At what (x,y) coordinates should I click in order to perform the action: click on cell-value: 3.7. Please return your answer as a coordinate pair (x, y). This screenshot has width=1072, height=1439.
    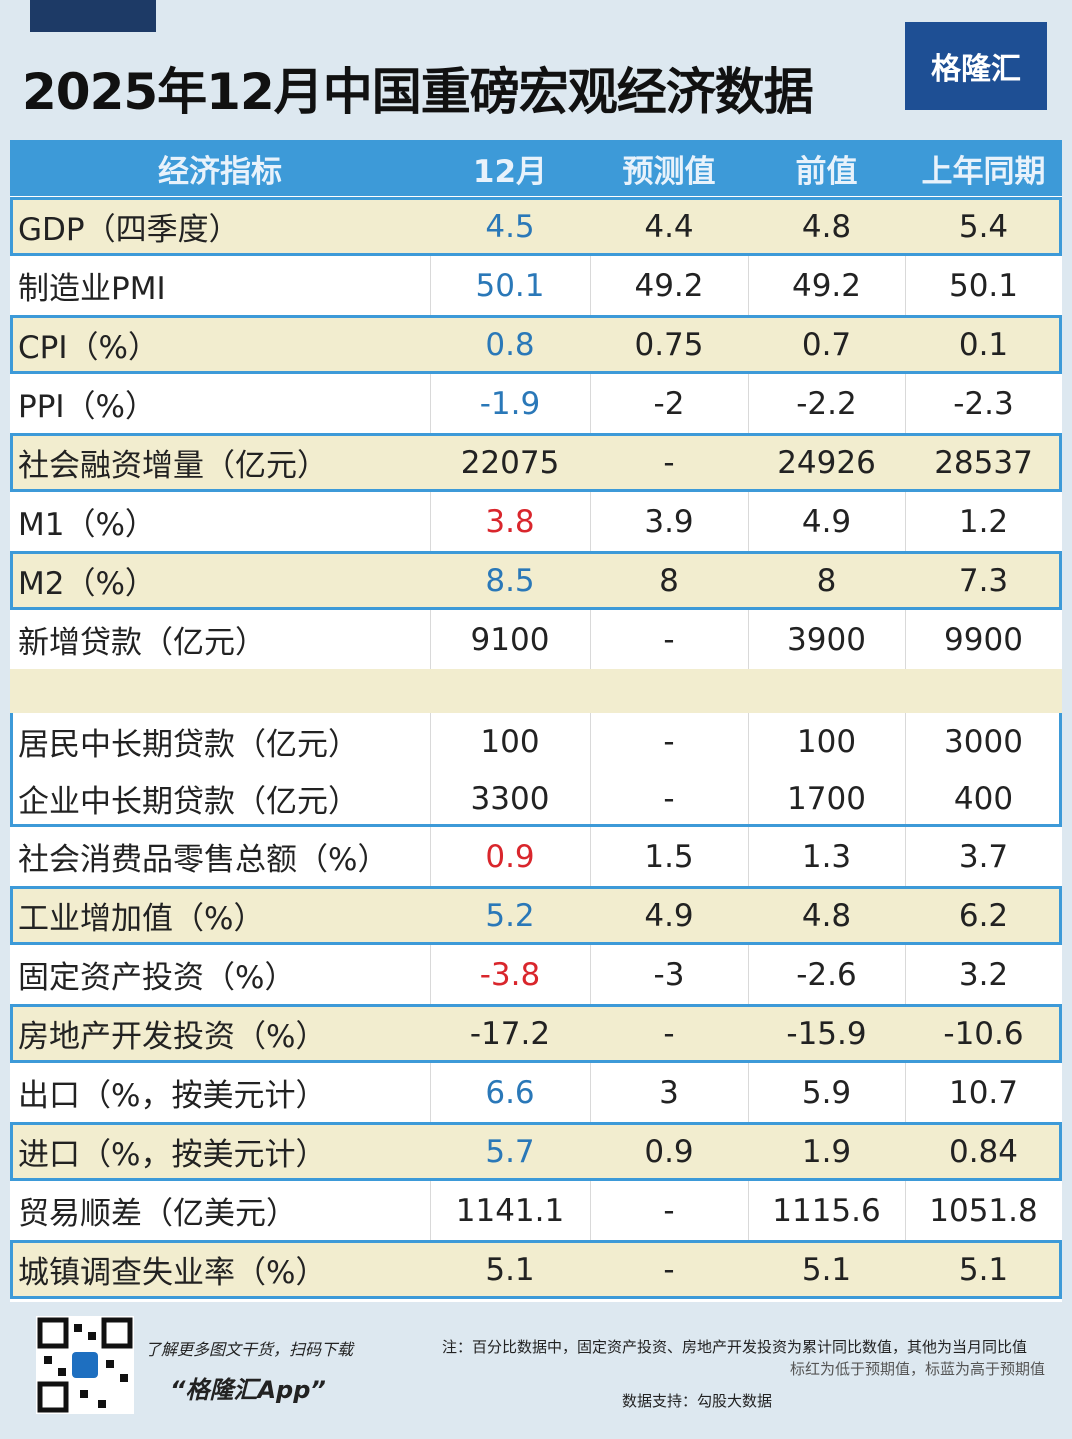
    Looking at the image, I should click on (983, 856).